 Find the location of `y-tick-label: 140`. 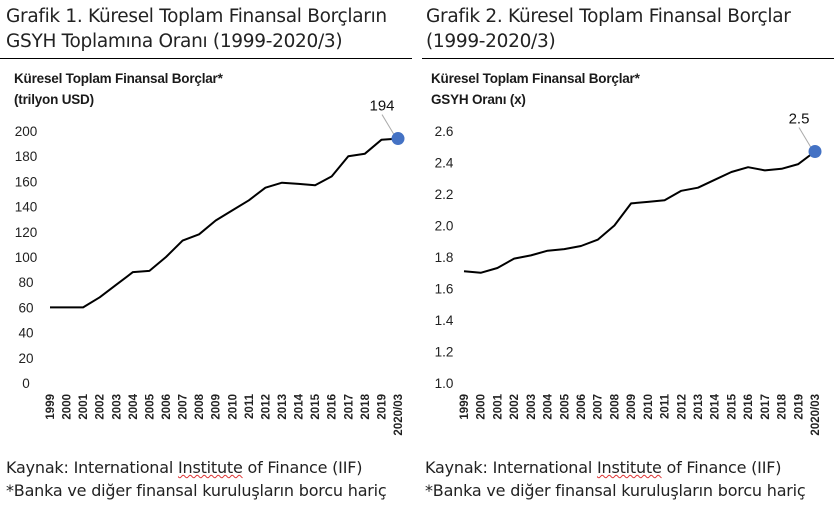

y-tick-label: 140 is located at coordinates (26, 207).